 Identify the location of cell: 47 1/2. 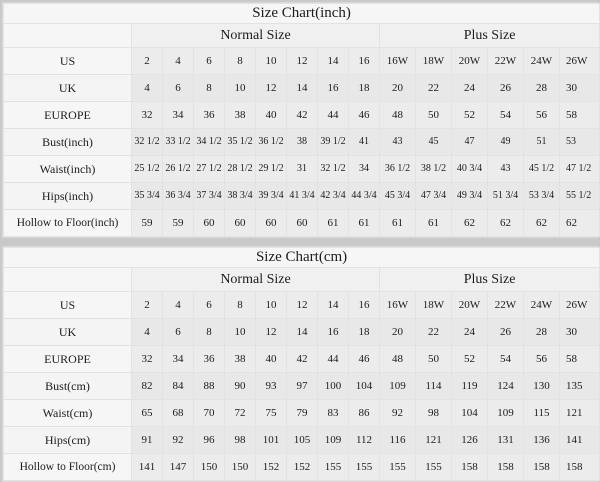
(579, 169).